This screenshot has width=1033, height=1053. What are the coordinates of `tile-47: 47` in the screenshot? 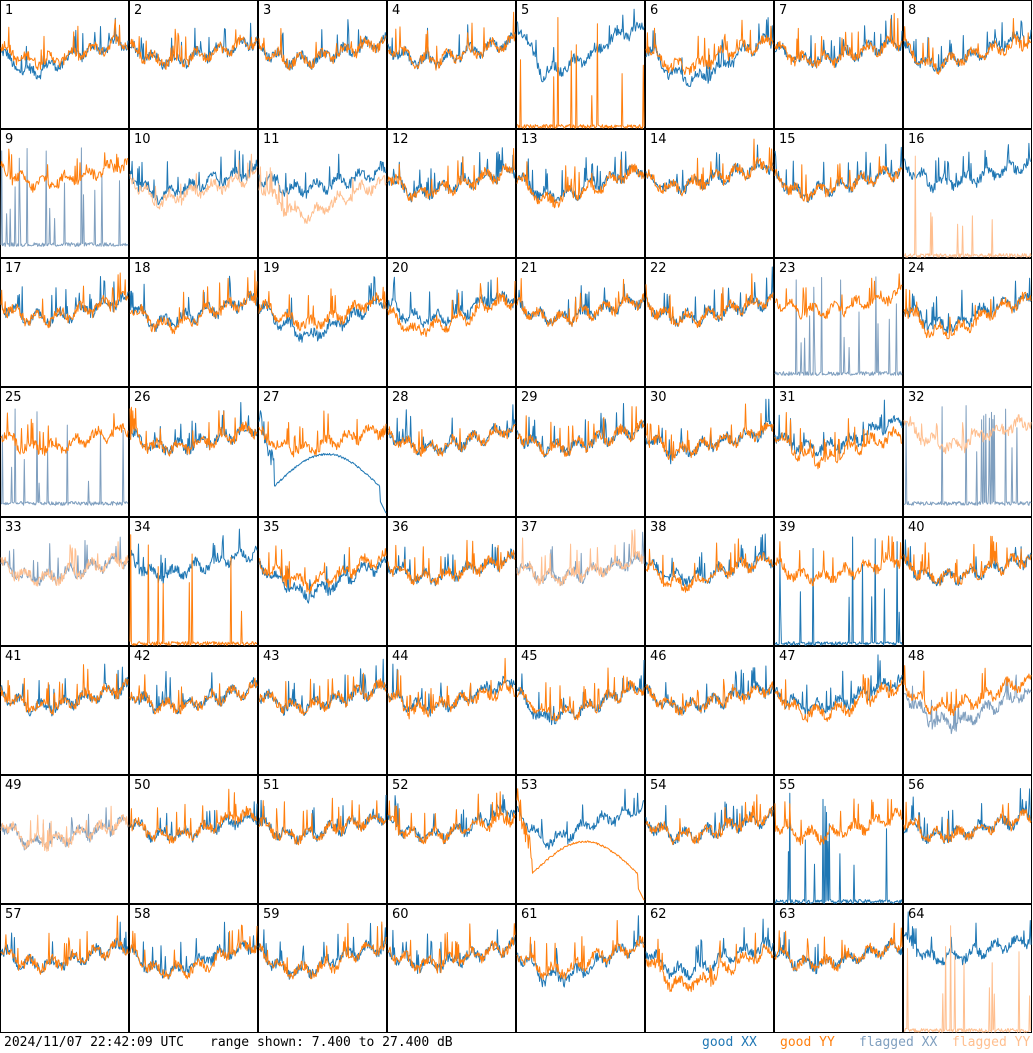 It's located at (838, 710).